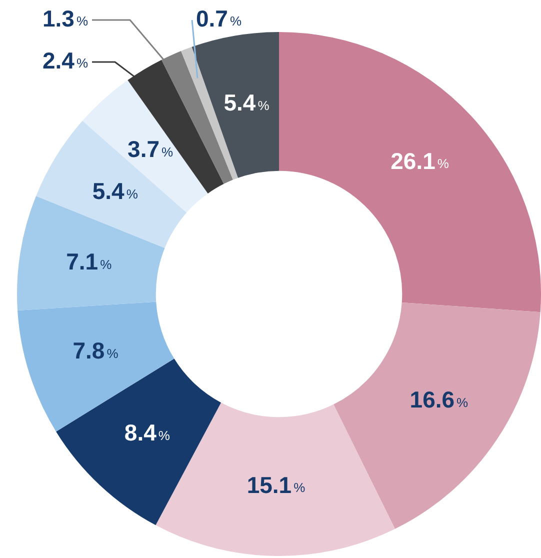 The width and height of the screenshot is (541, 558). I want to click on data-label: 26.1%, so click(420, 161).